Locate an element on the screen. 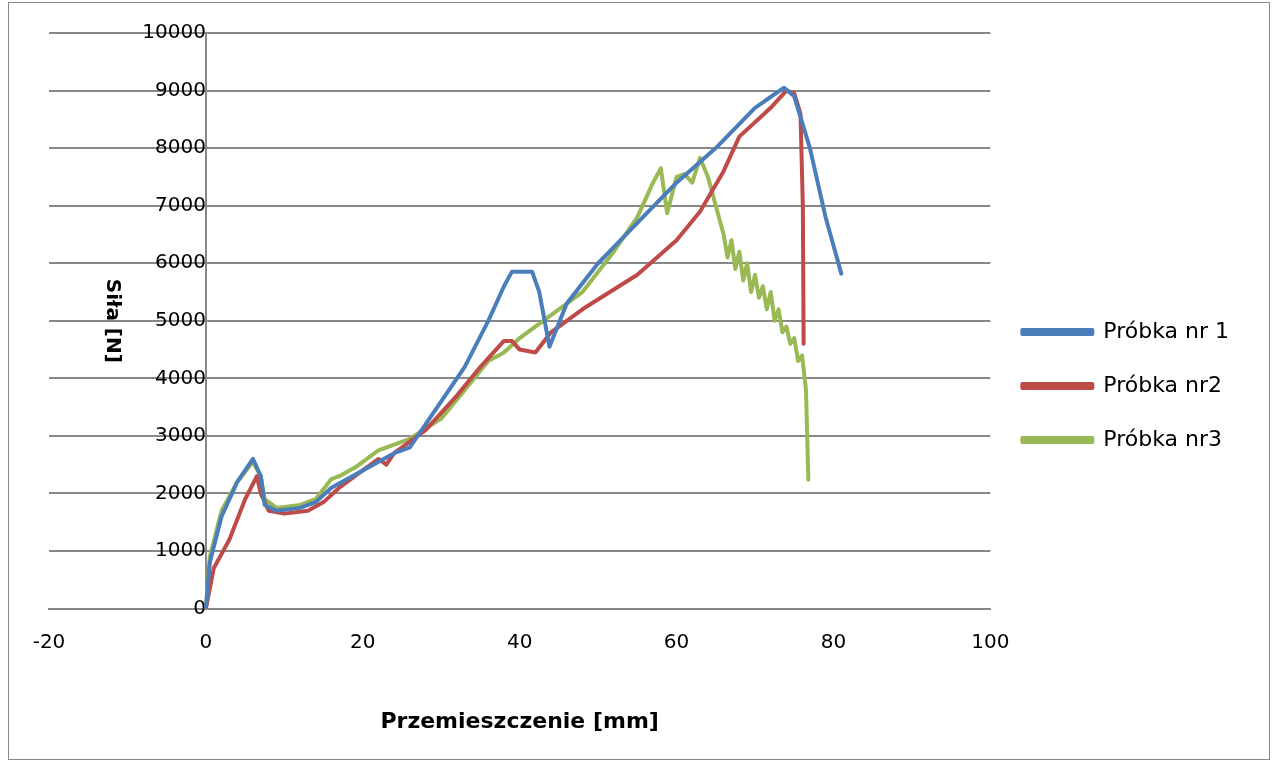  y-tick-label: 3000 is located at coordinates (180, 434).